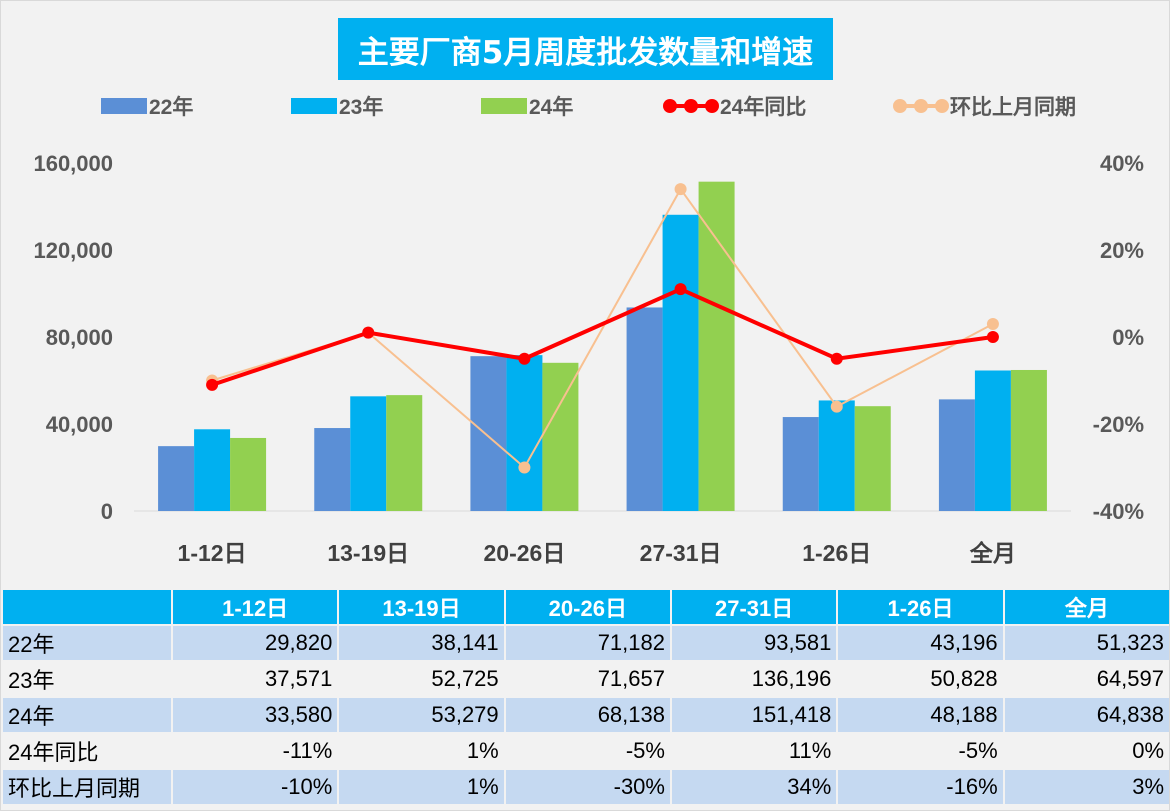 This screenshot has width=1170, height=811. I want to click on x-axis-tick: 13-19日, so click(368, 553).